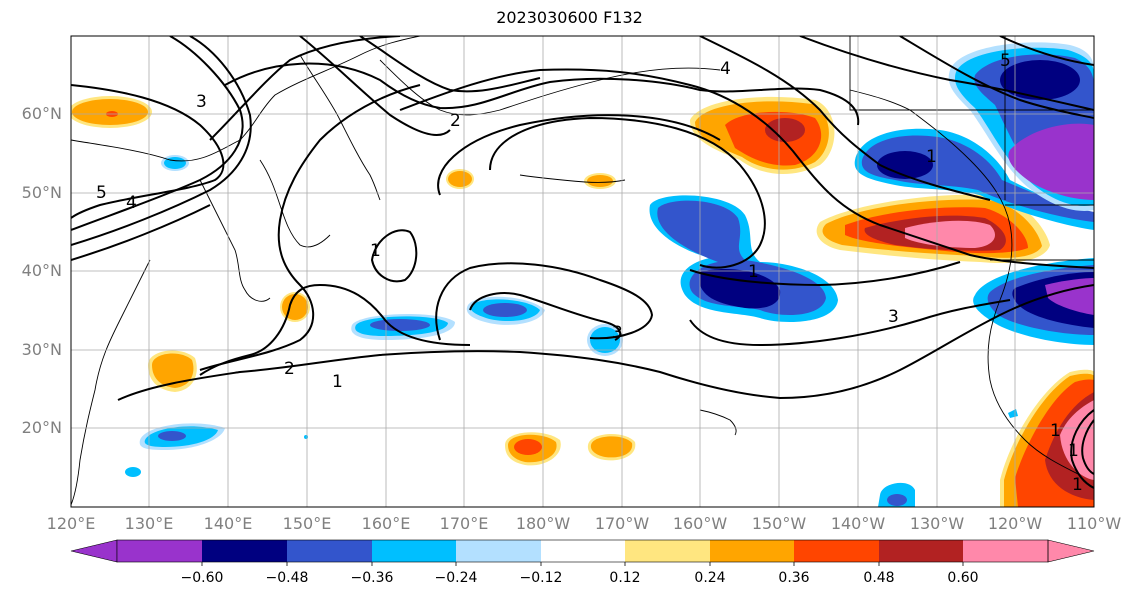 The height and width of the screenshot is (601, 1139). I want to click on lon-label: 140°E, so click(228, 523).